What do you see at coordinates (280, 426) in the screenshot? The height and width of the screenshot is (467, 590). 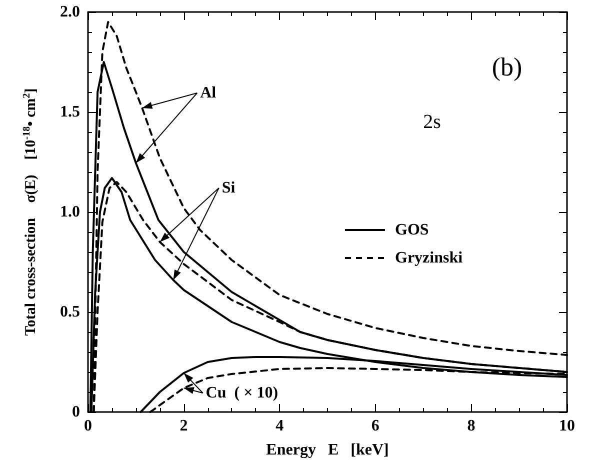 I see `x-tick-label: 4` at bounding box center [280, 426].